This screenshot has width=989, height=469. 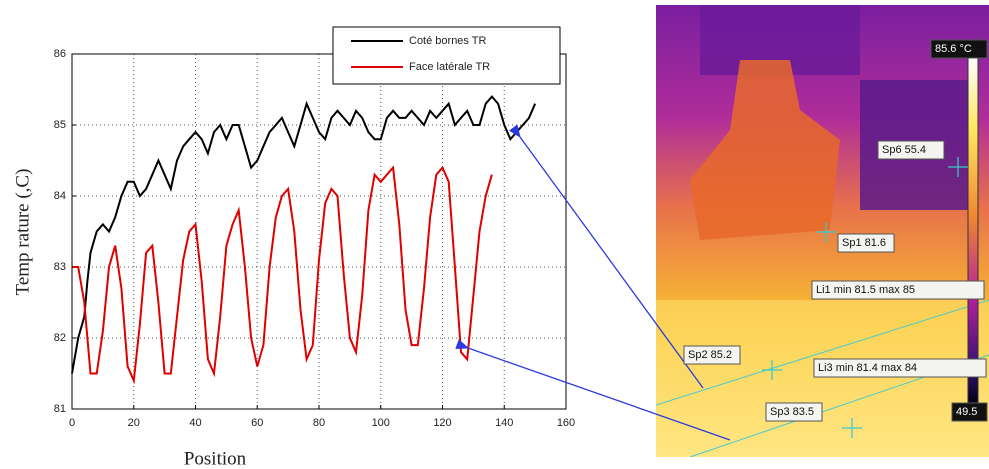 I want to click on y-tick-label: 81, so click(x=60, y=409).